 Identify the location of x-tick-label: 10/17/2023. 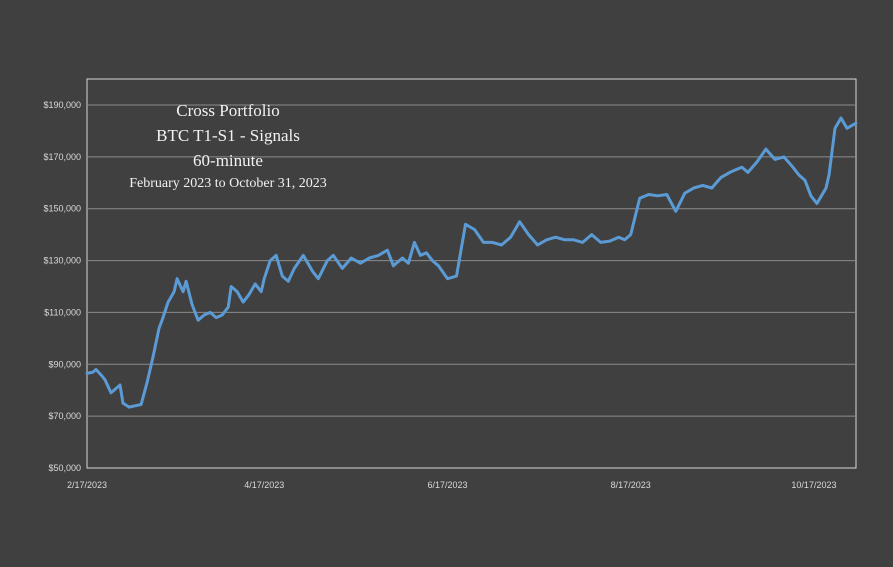
(813, 485).